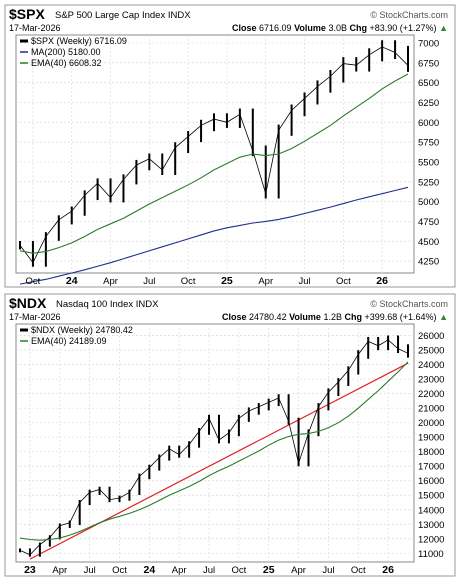  Describe the element at coordinates (79, 41) in the screenshot. I see `legend-label: $SPX (Weekly) 6716.09` at that location.